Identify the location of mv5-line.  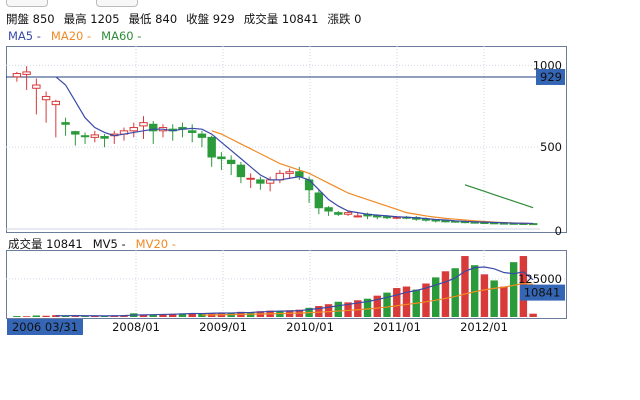
(294, 291).